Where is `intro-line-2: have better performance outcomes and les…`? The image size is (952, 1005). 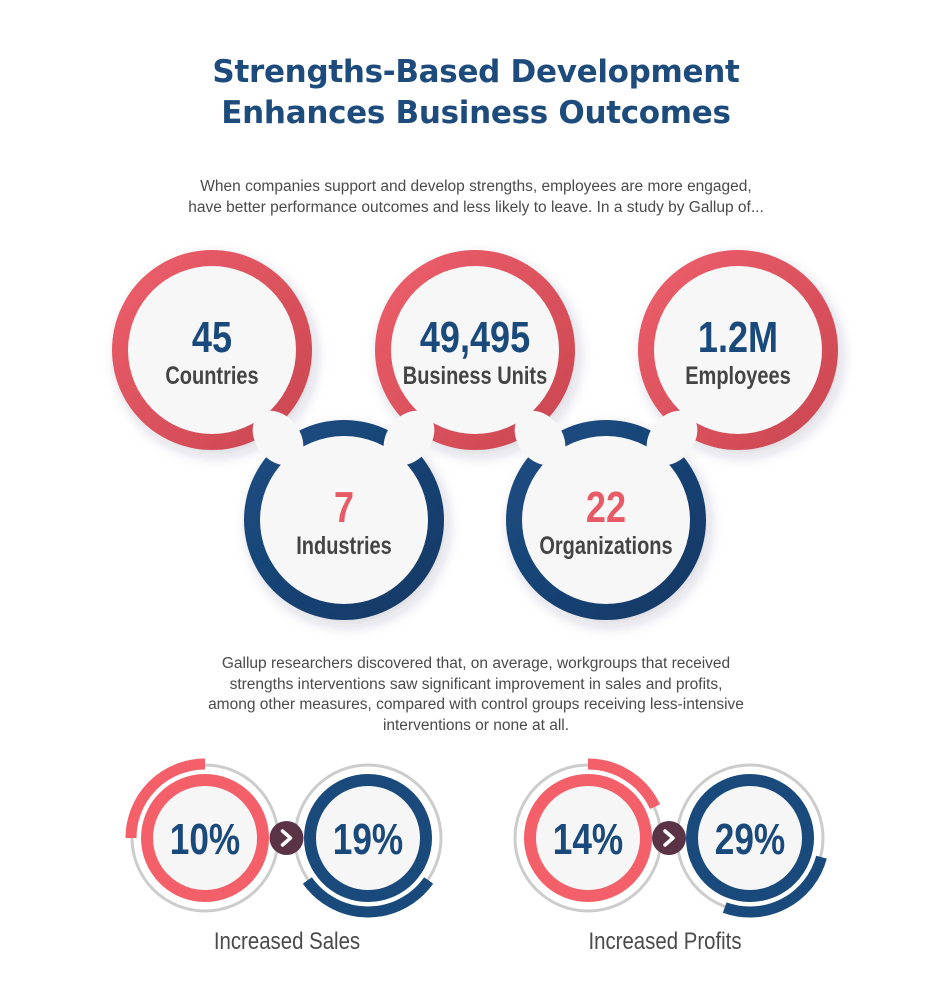 intro-line-2: have better performance outcomes and les… is located at coordinates (476, 207).